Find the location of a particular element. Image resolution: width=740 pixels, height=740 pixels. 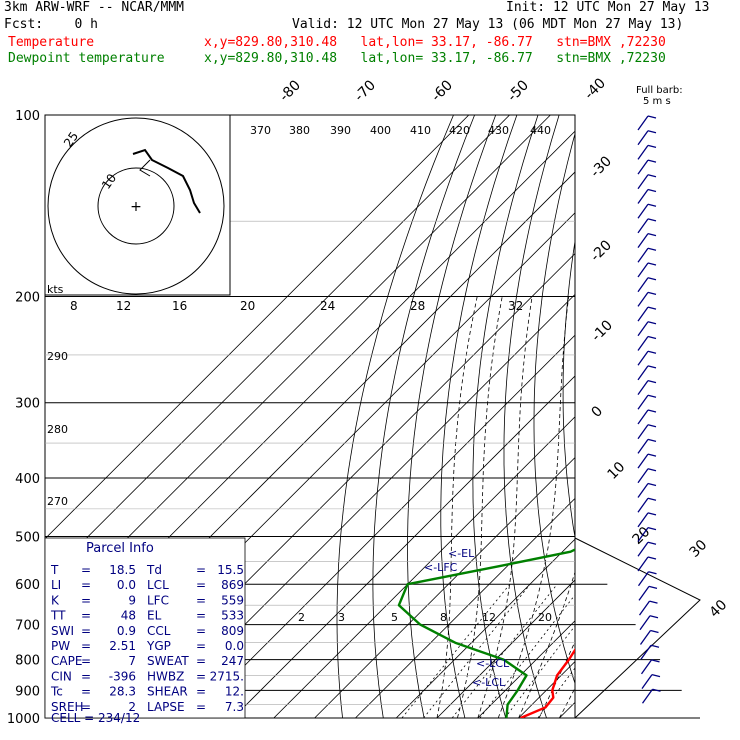

parcel-value: 247 is located at coordinates (232, 661).